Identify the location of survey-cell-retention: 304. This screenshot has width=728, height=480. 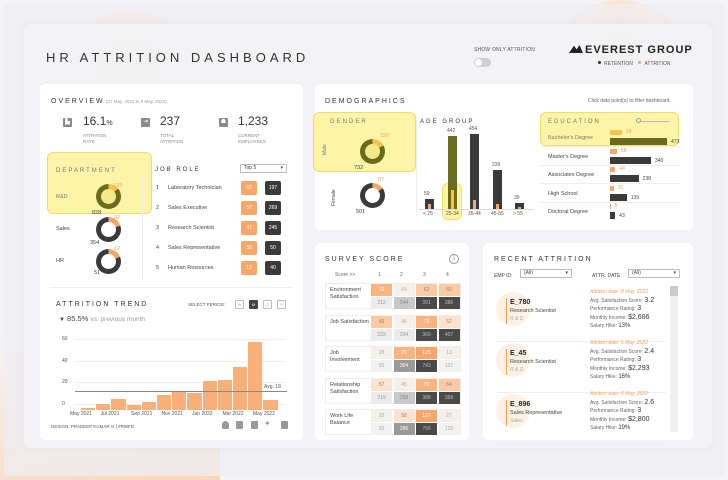
(404, 366).